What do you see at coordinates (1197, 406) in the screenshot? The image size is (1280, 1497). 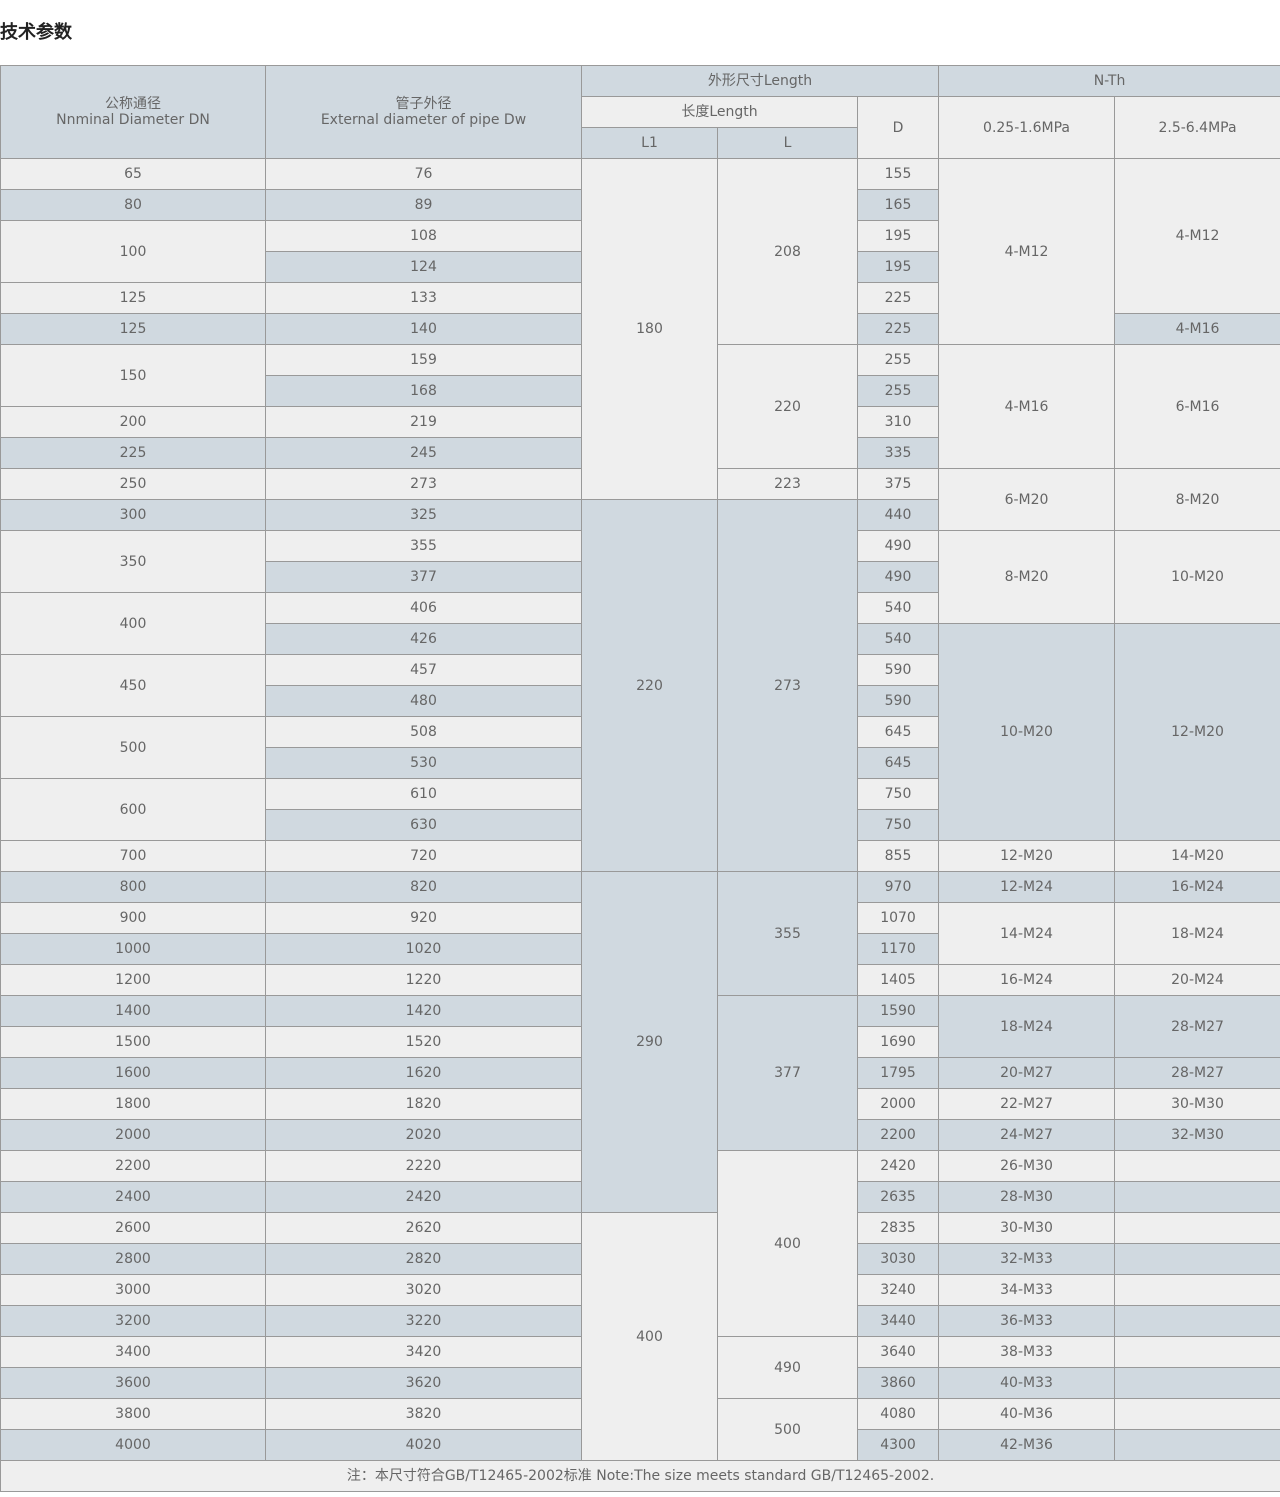 I see `cell-p2: 6-M16` at bounding box center [1197, 406].